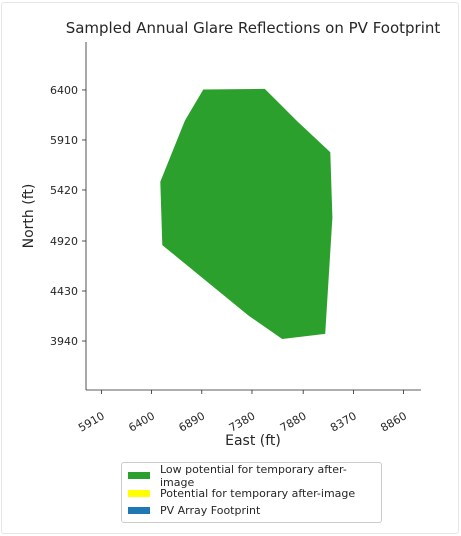 The image size is (461, 536). Describe the element at coordinates (343, 421) in the screenshot. I see `x-tick-label-5: 8370` at that location.